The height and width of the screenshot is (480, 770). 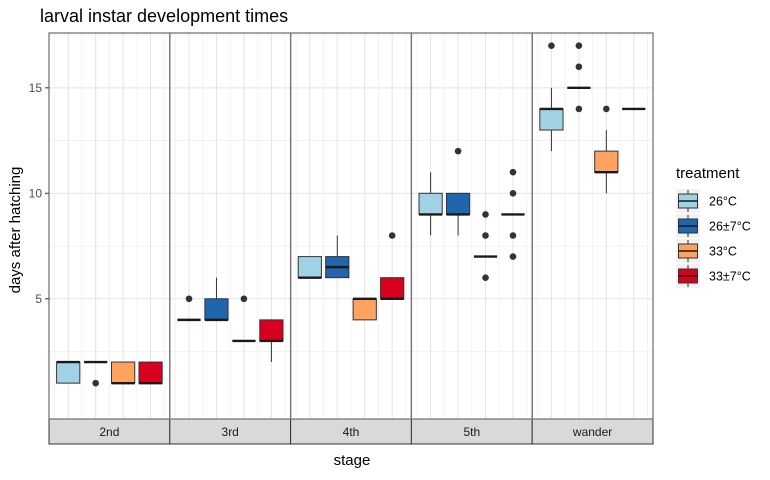 I want to click on box-wander-26C, so click(x=551, y=119).